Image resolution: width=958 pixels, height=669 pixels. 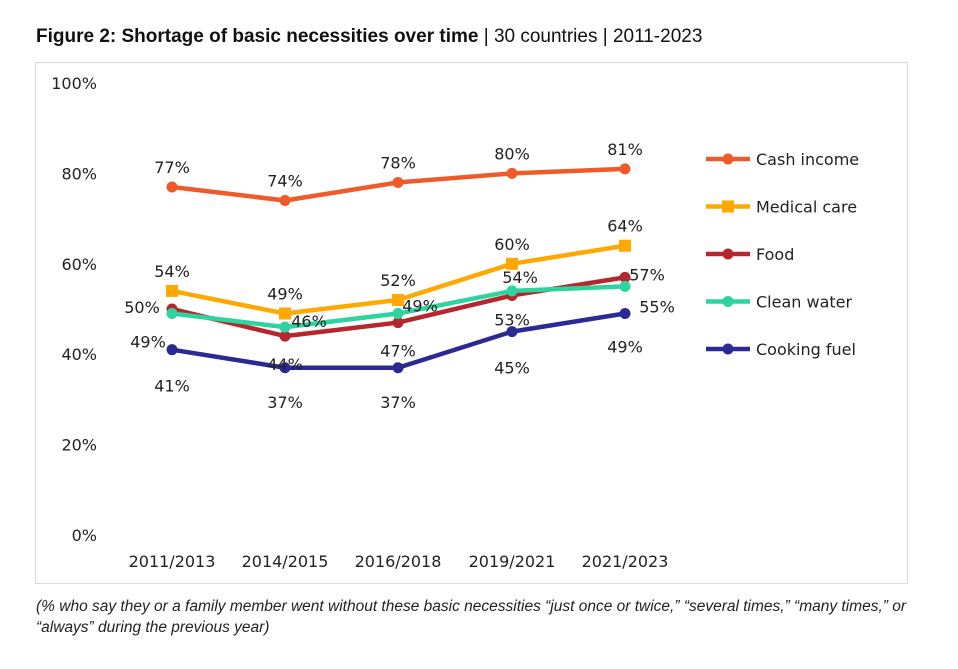 What do you see at coordinates (804, 302) in the screenshot?
I see `legend-label: Clean water` at bounding box center [804, 302].